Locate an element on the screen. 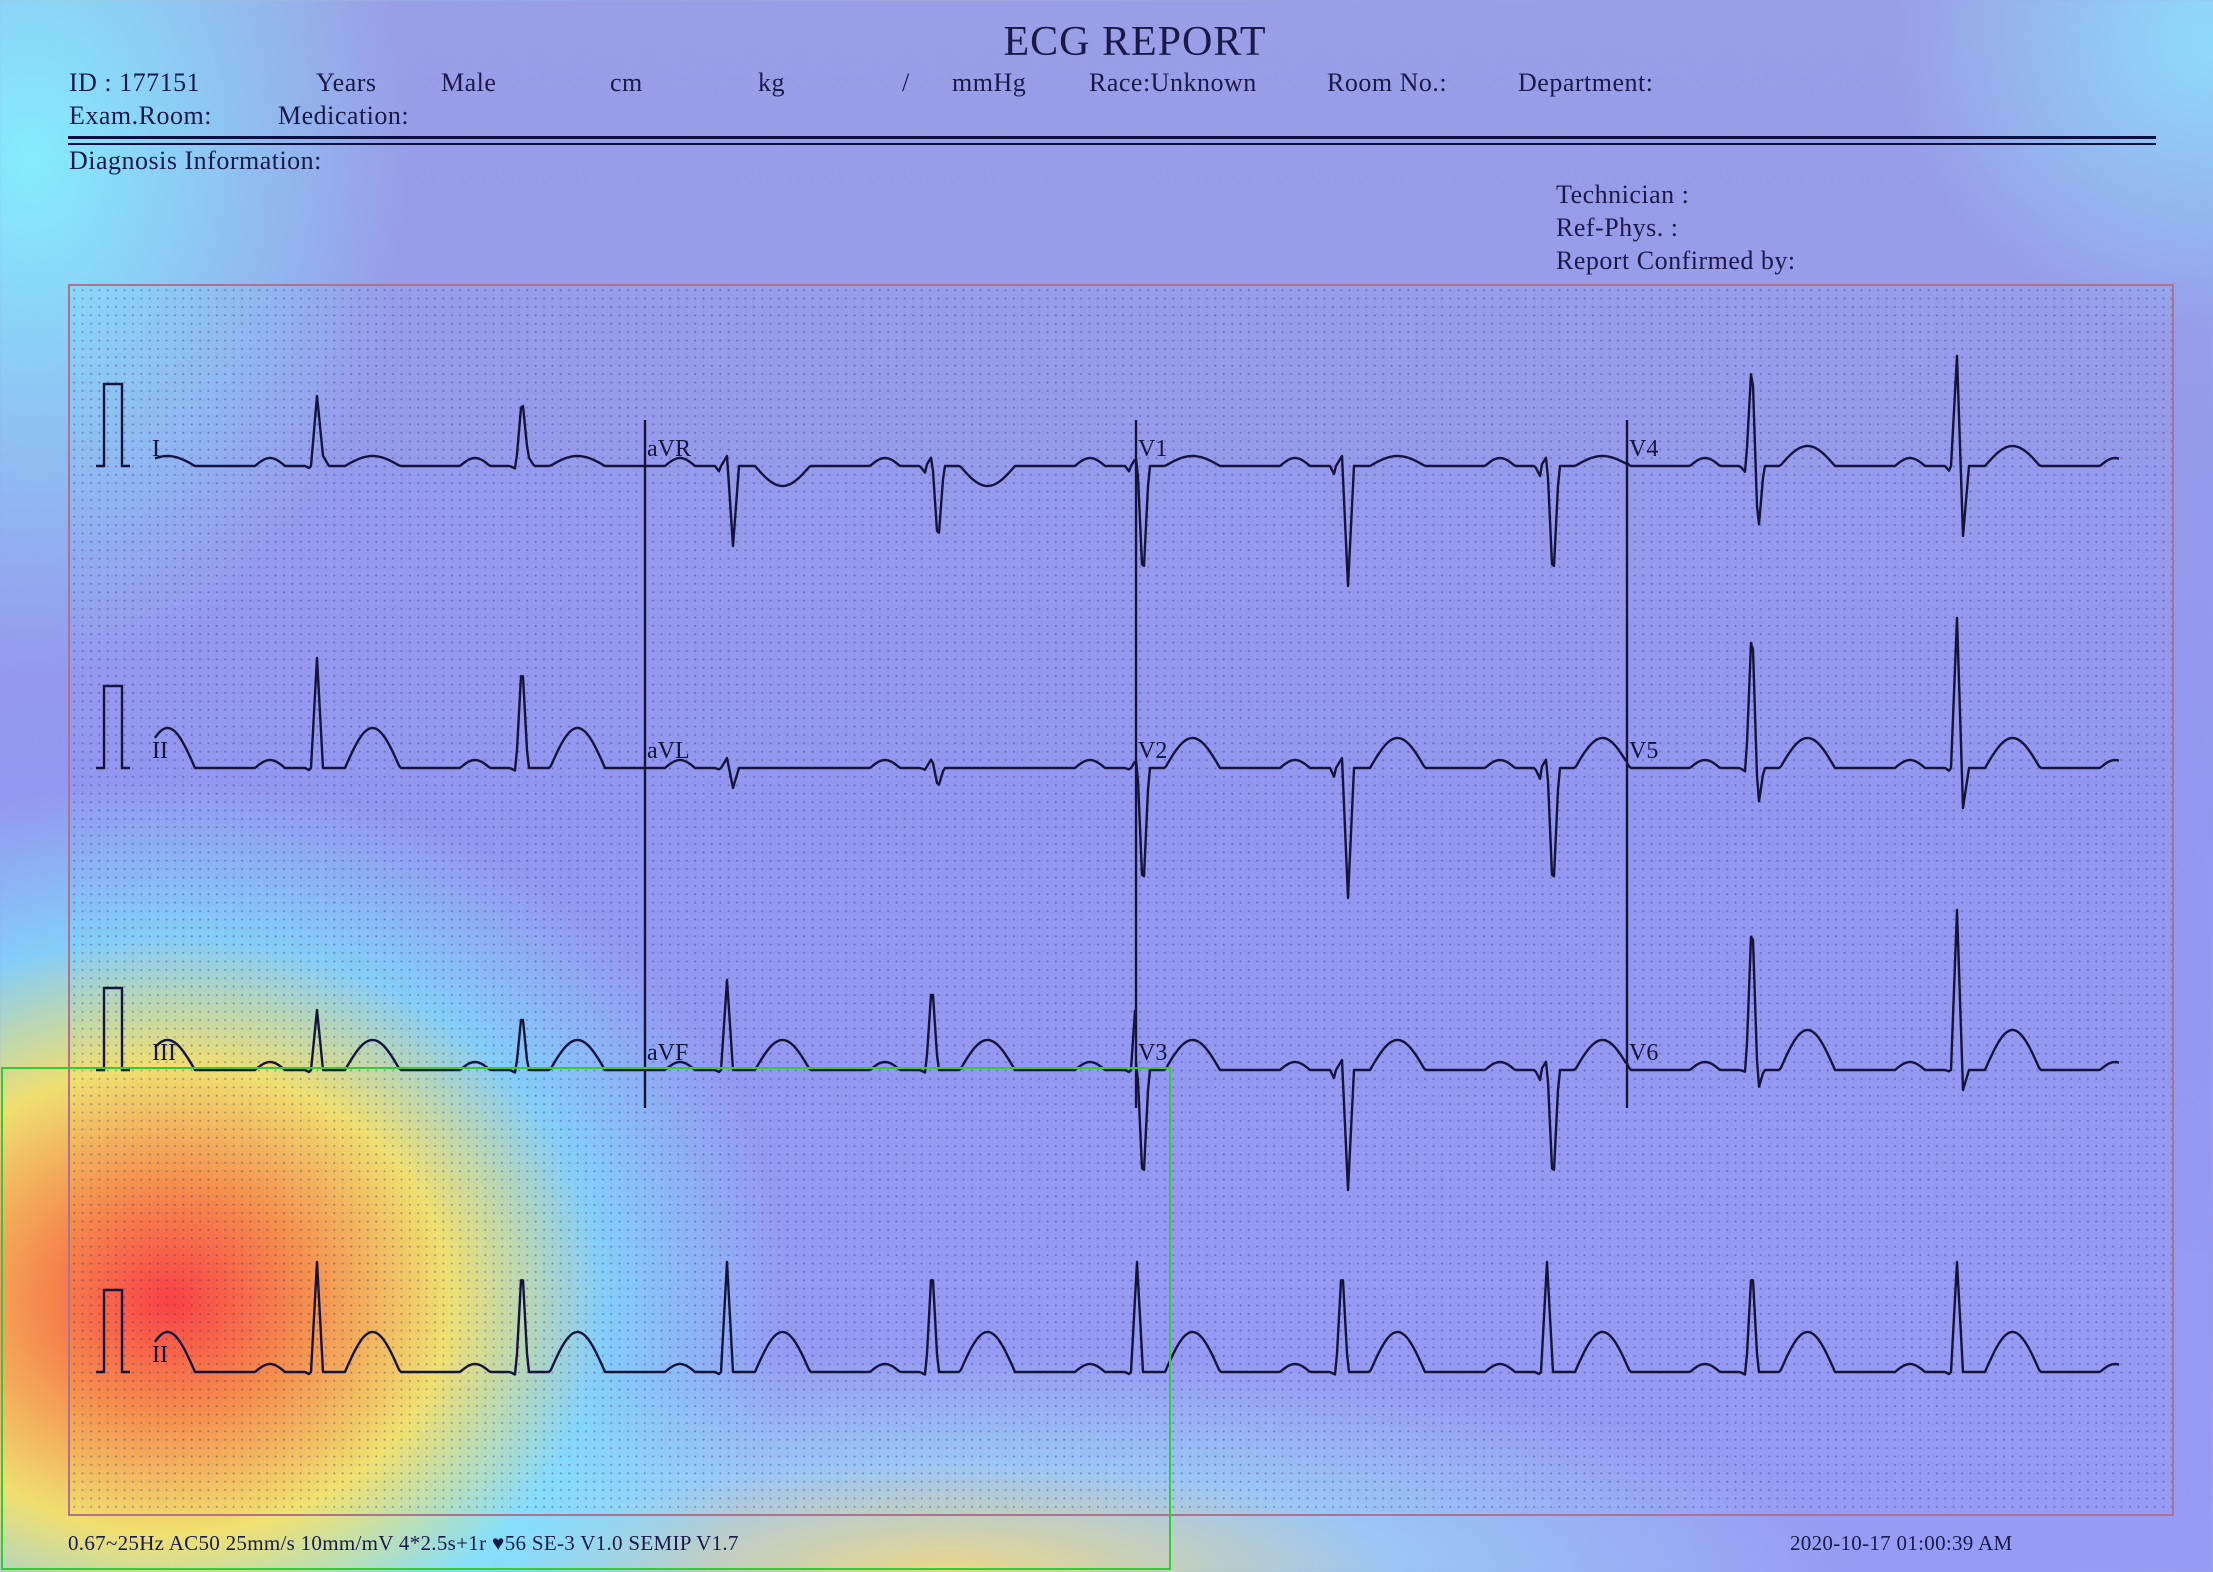 The image size is (2213, 1572). lead-label-III: III is located at coordinates (164, 1053).